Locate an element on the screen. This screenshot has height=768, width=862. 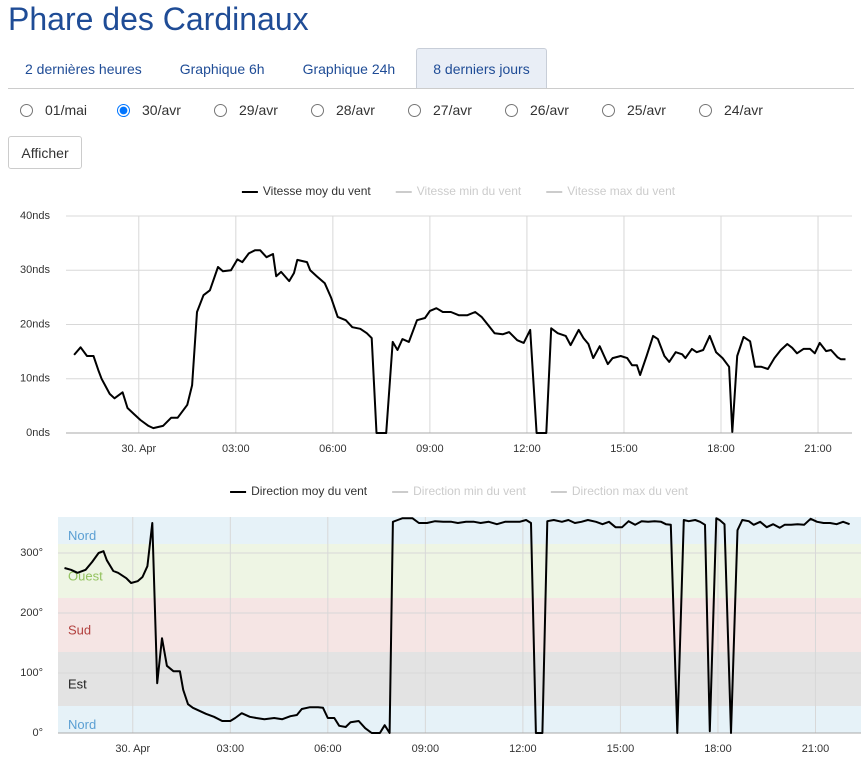
date-option: 26/avr is located at coordinates (553, 110).